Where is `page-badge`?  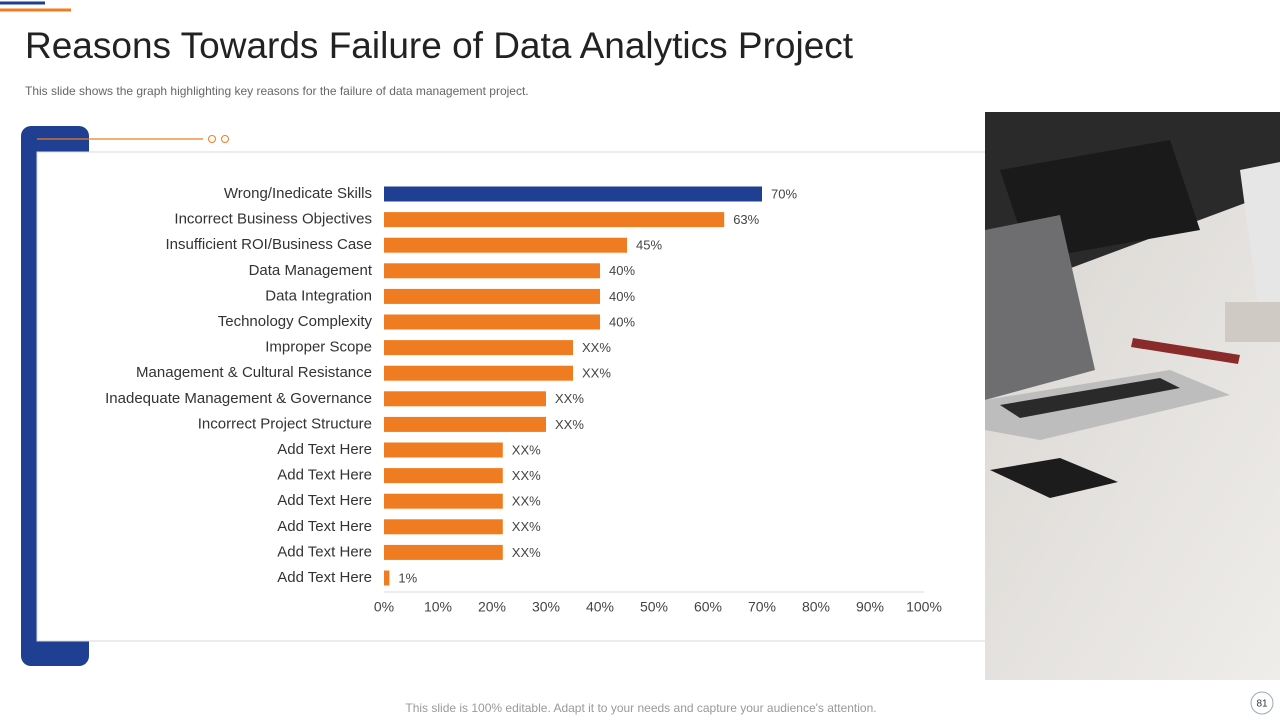
page-badge is located at coordinates (1262, 703).